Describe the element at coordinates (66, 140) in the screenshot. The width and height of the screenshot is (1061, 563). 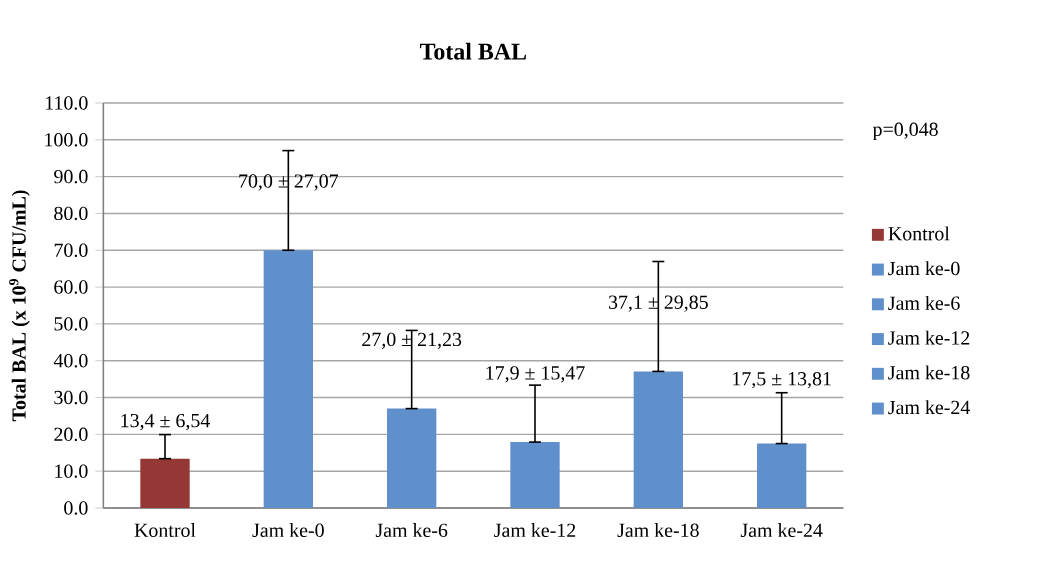
I see `y-tick-label: 100.0` at that location.